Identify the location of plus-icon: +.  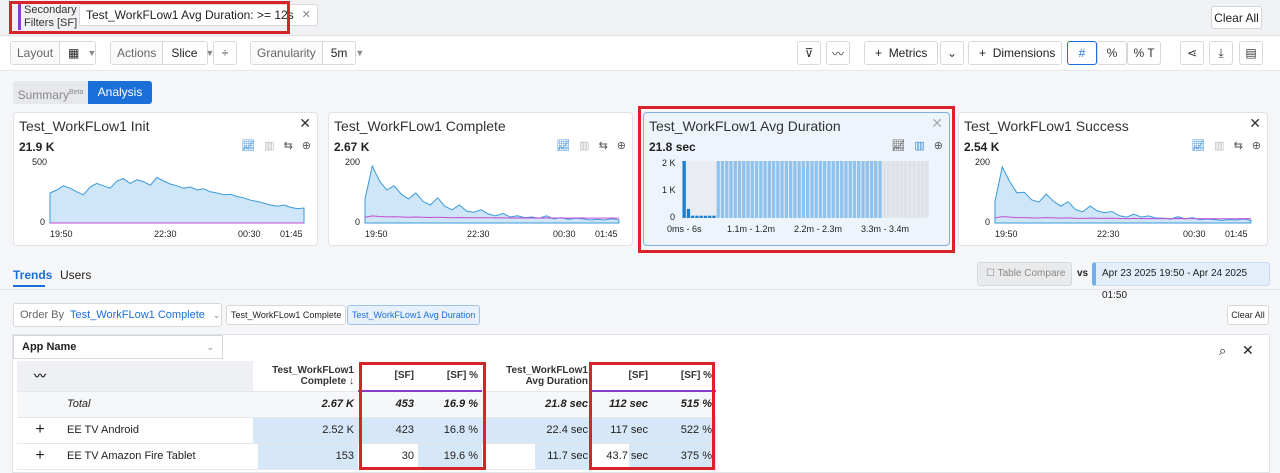
(983, 53).